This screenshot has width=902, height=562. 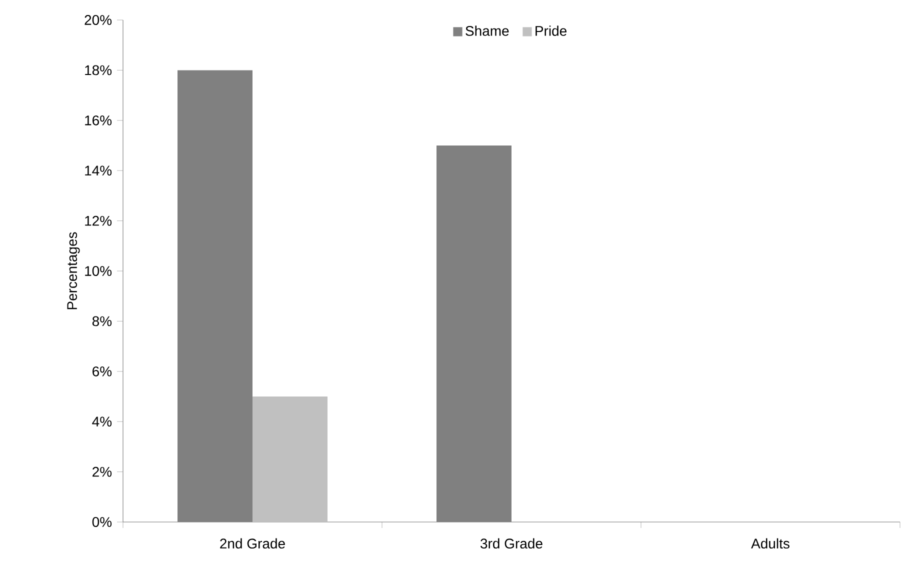 I want to click on y-tick-label: 8%, so click(x=102, y=321).